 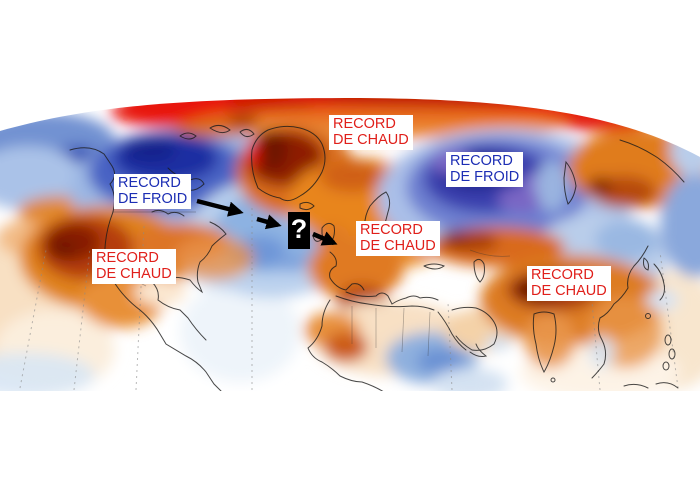 I want to click on label-record-chaud-asia: RECORD DE CHAUD, so click(x=569, y=283).